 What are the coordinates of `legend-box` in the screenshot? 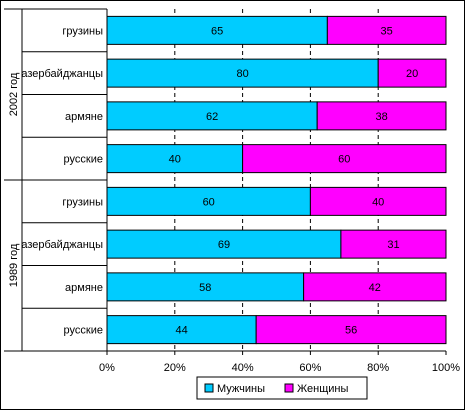 It's located at (282, 388).